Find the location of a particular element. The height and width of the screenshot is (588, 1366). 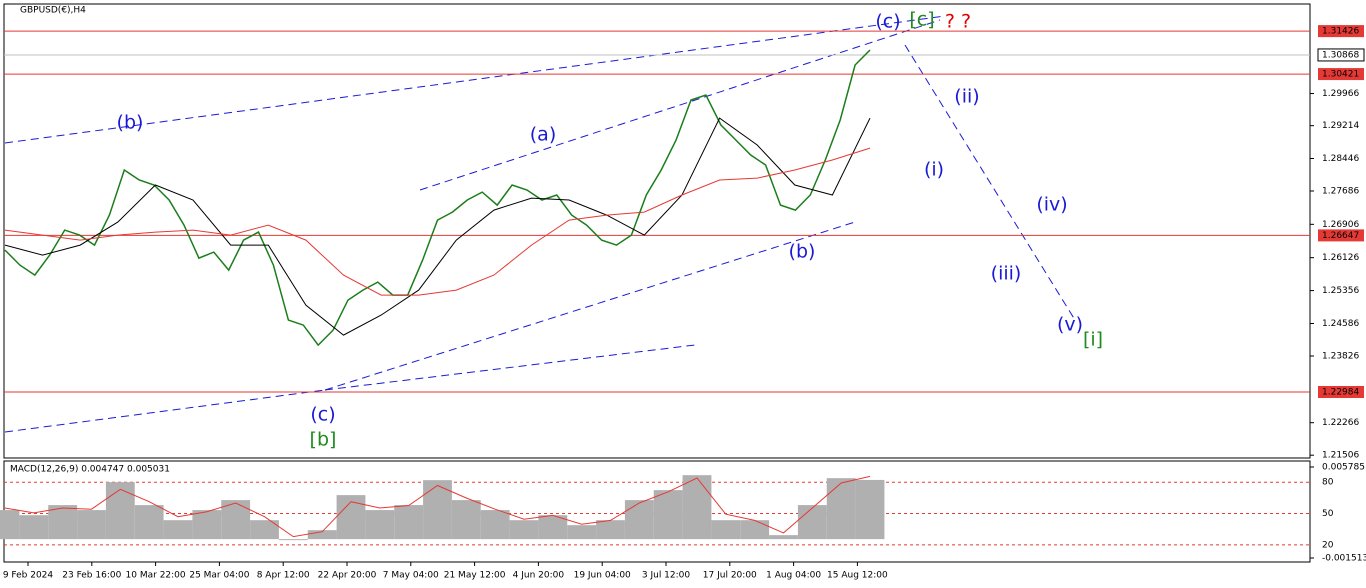

x-tick-label: 4 Jun 20:00 is located at coordinates (539, 576).